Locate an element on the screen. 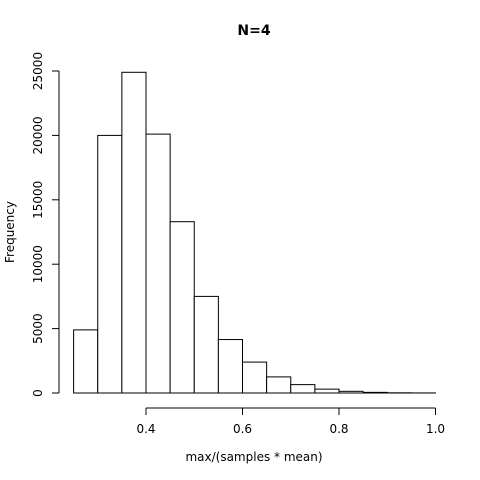 This screenshot has width=480, height=480. x-tick-label-0: 0.4 is located at coordinates (145, 429).